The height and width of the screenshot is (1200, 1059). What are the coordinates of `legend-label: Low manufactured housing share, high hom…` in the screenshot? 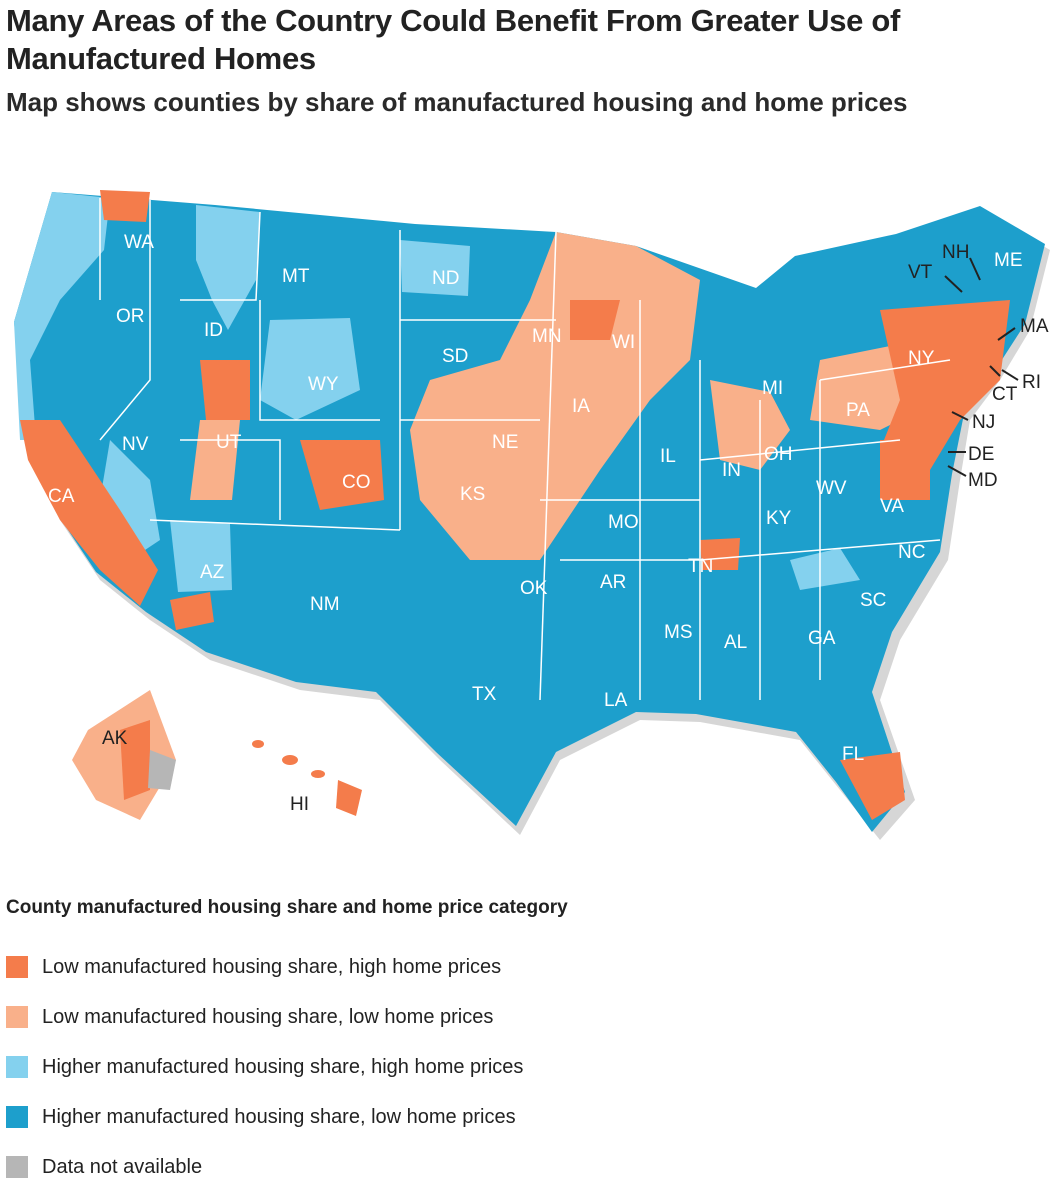 It's located at (272, 966).